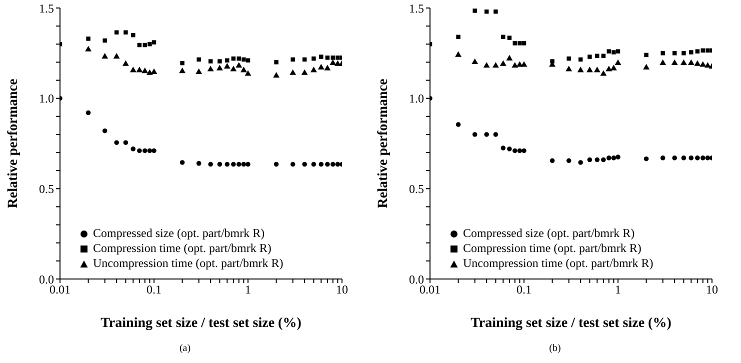 The width and height of the screenshot is (741, 363). Describe the element at coordinates (555, 348) in the screenshot. I see `text: (b)` at that location.